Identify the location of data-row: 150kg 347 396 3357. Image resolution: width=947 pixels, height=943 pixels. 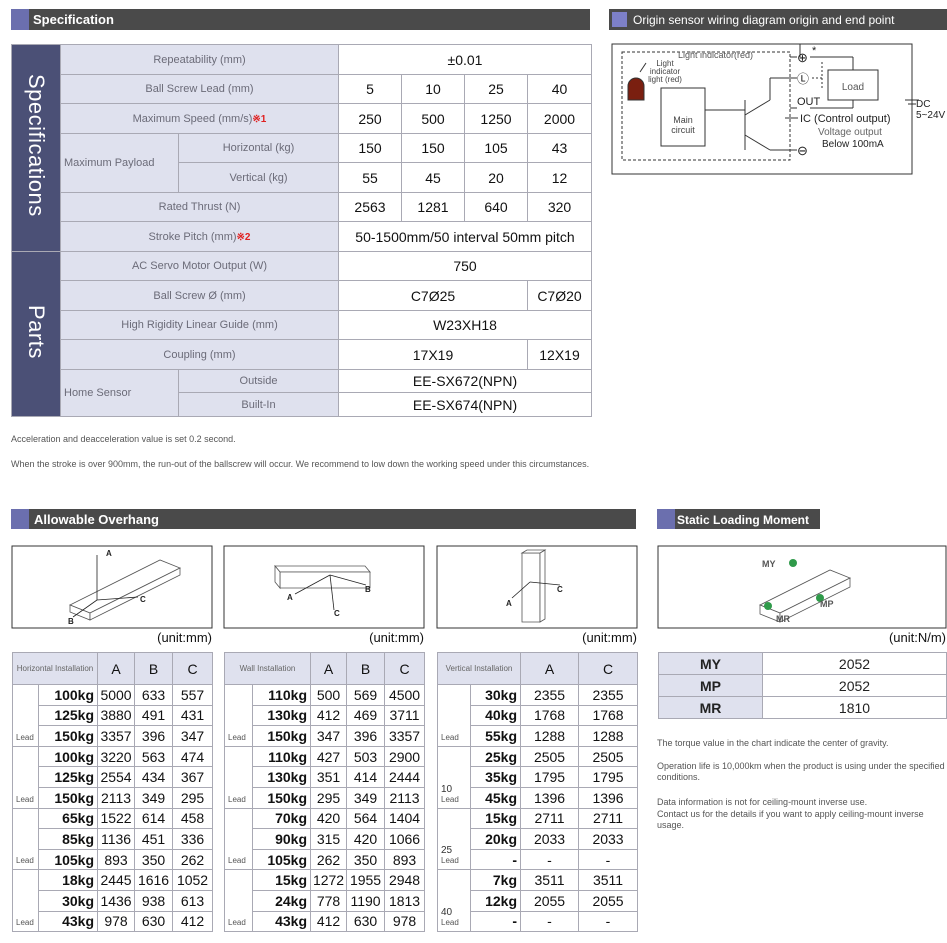
(325, 736).